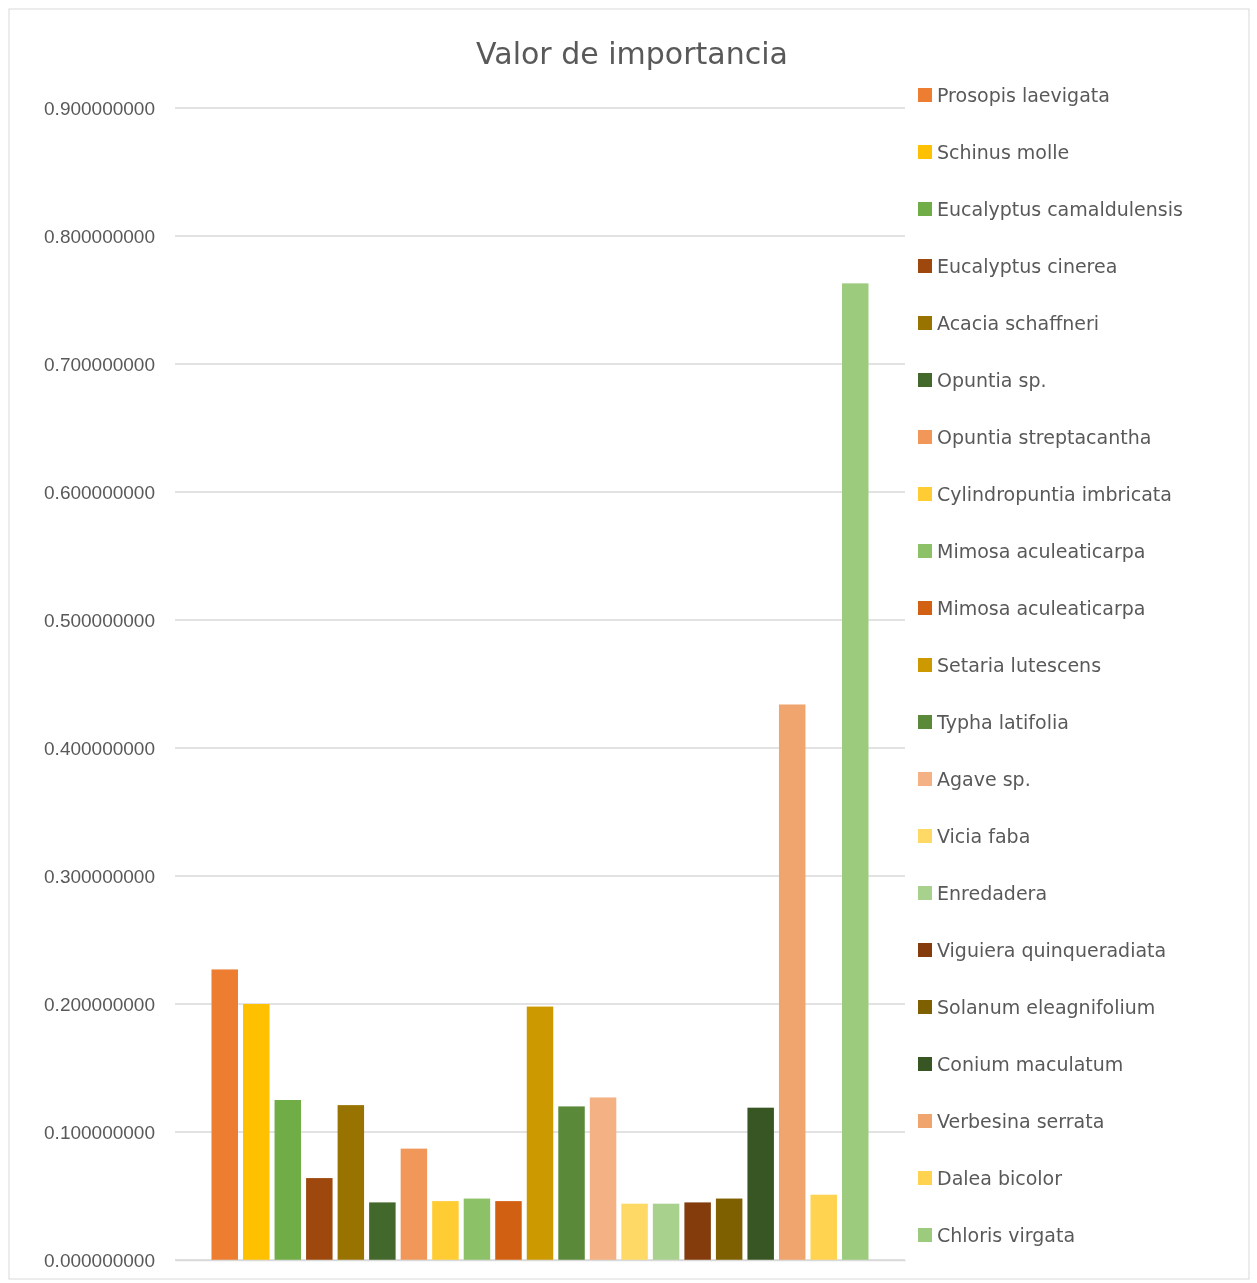 Image resolution: width=1257 pixels, height=1283 pixels. Describe the element at coordinates (99, 1132) in the screenshot. I see `y-tick-label: 0.100000000` at that location.